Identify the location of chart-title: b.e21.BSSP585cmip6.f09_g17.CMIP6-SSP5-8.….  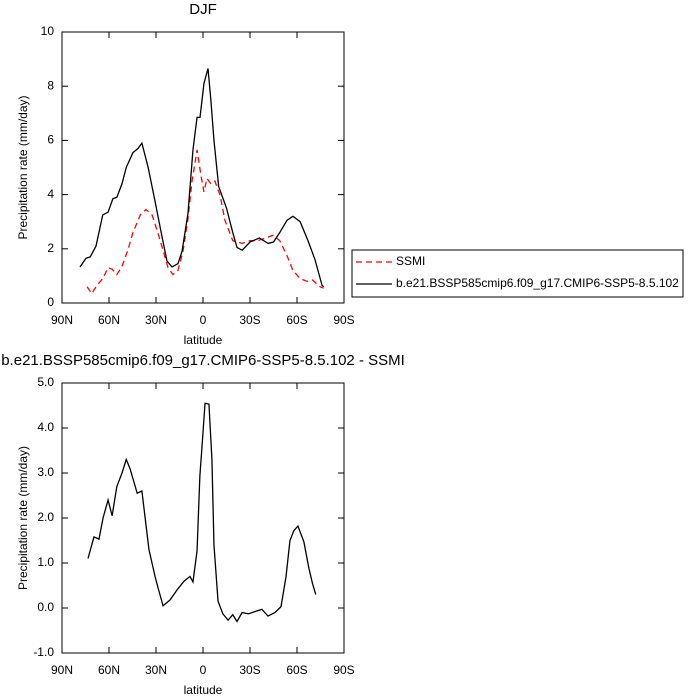
(203, 360).